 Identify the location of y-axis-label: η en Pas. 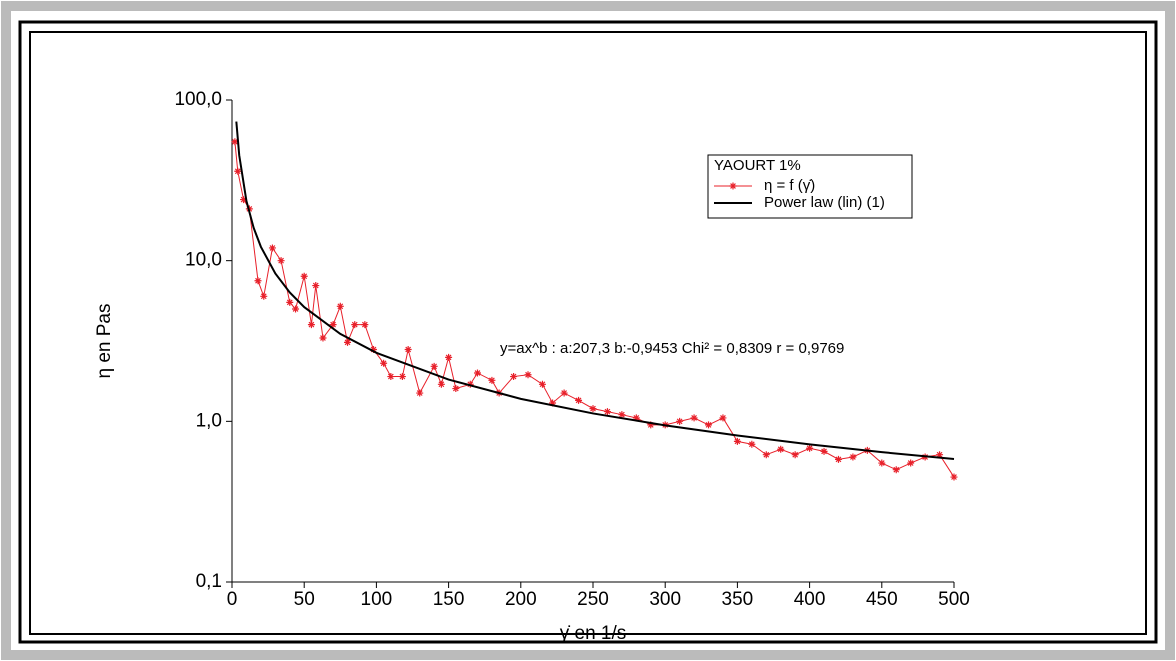
(104, 341).